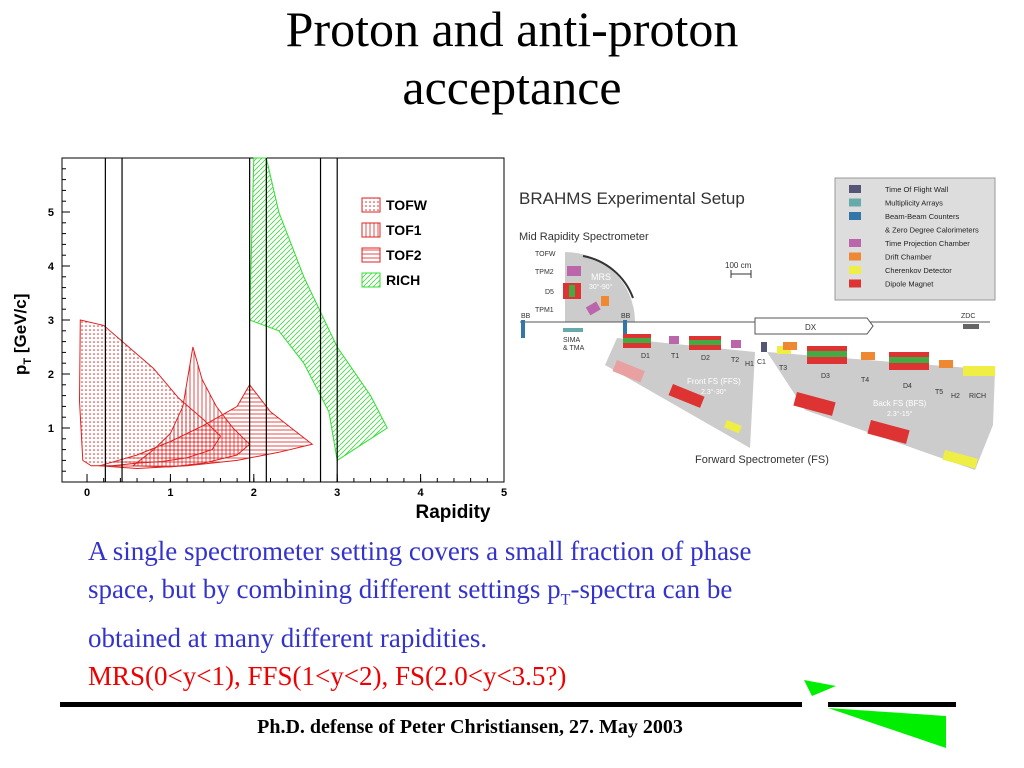 The width and height of the screenshot is (1024, 768). I want to click on legend-label-tofw: TOFW, so click(407, 205).